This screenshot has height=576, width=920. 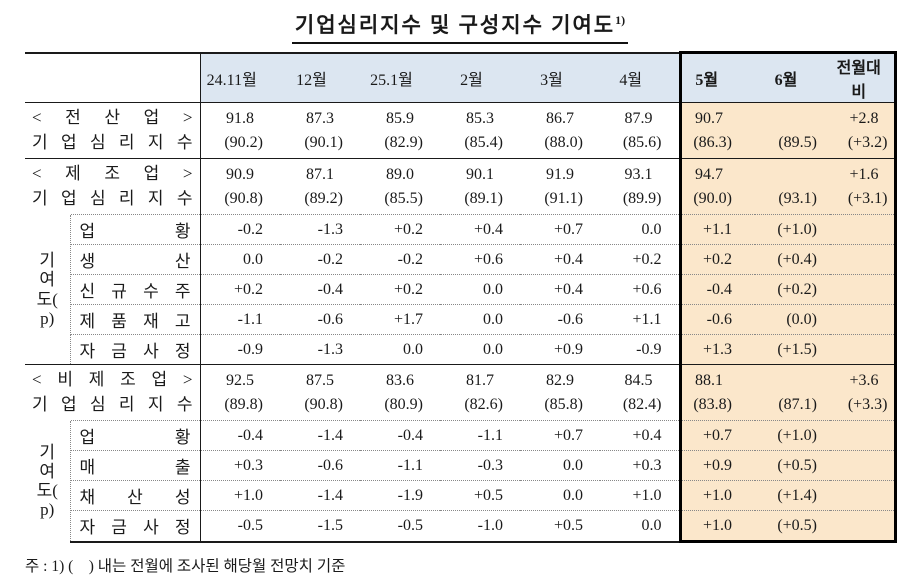 I want to click on index-cell-s1-c6: 94.7 (90.0), so click(x=716, y=186).